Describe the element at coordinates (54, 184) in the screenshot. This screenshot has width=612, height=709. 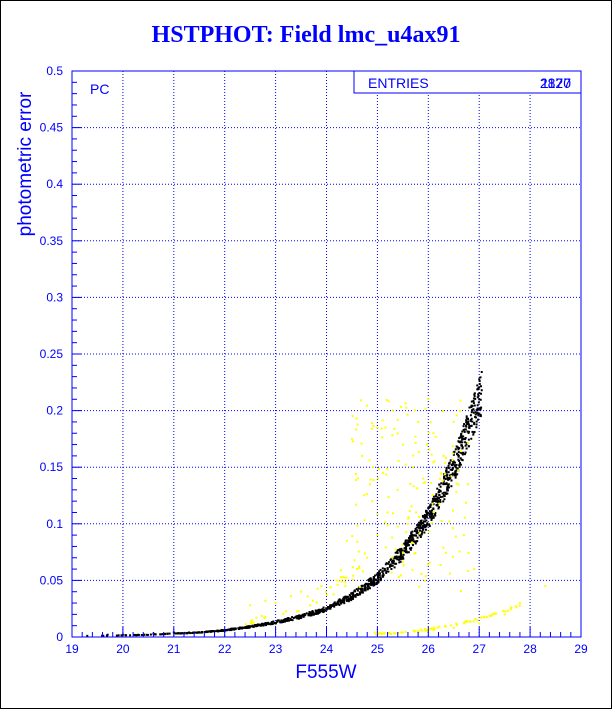
I see `y-tick-label: 0.4` at that location.